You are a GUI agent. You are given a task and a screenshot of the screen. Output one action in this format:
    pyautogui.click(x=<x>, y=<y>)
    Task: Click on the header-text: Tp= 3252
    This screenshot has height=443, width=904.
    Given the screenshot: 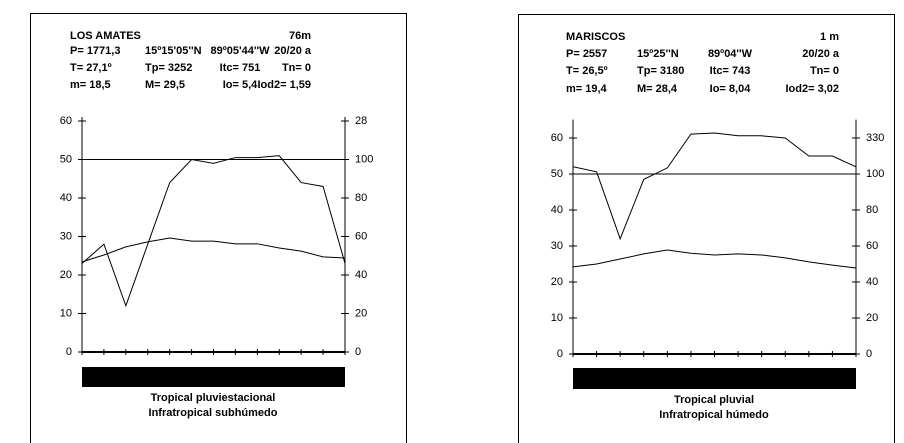 What is the action you would take?
    pyautogui.click(x=168, y=68)
    